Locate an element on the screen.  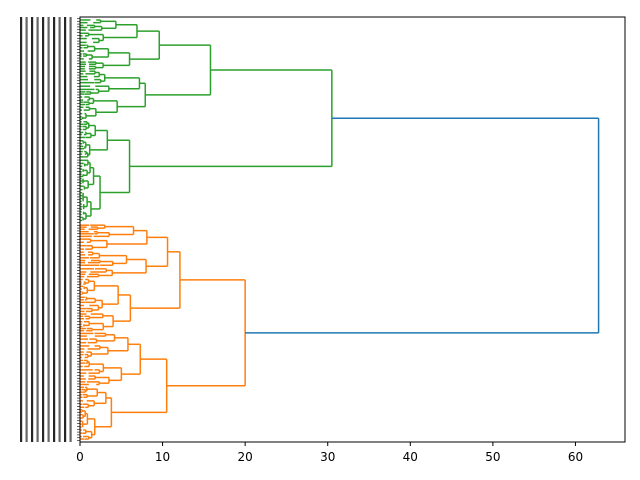
x-tick-label: 20 is located at coordinates (245, 457).